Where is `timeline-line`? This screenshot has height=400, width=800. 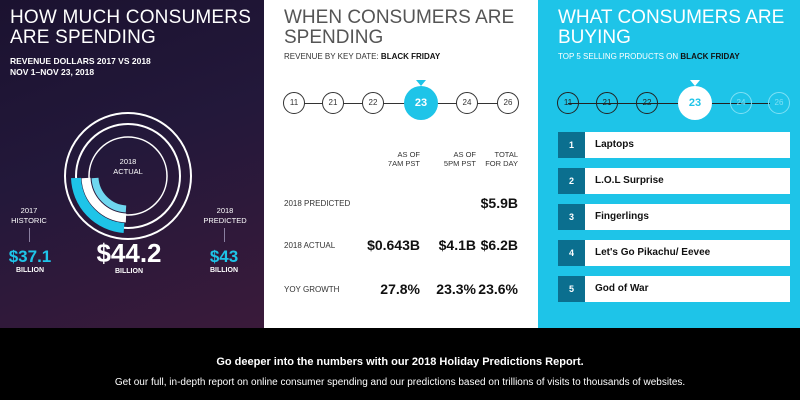 timeline-line is located at coordinates (401, 103).